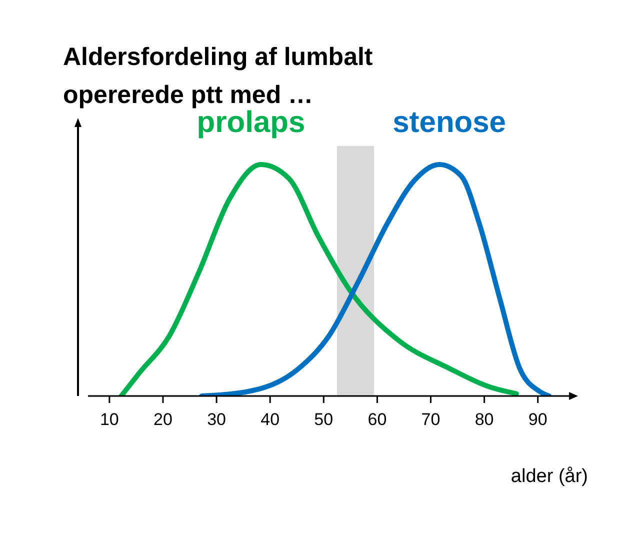 Image resolution: width=618 pixels, height=537 pixels. What do you see at coordinates (449, 123) in the screenshot?
I see `series-label: stenose` at bounding box center [449, 123].